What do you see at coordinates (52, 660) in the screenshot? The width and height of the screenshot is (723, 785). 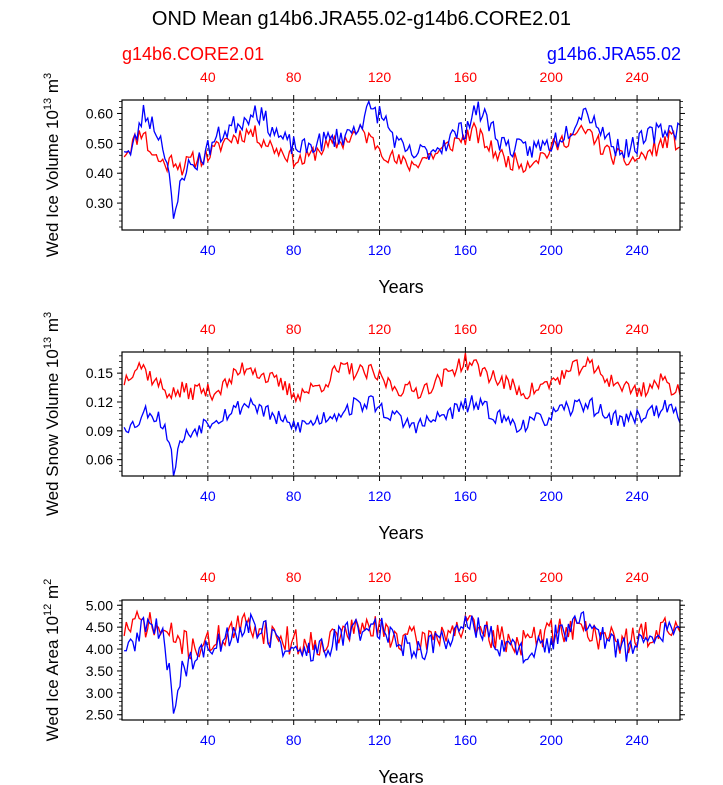 I see `y-axis-label: Wed Ice Area 1012 m2` at bounding box center [52, 660].